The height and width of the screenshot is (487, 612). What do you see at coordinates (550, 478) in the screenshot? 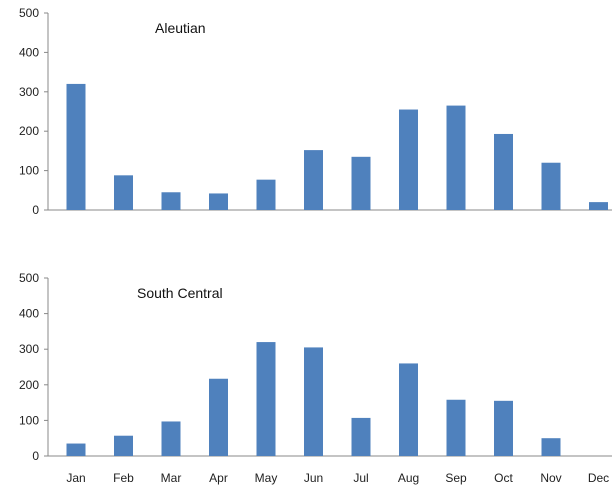
I see `x-tick-label: Nov` at bounding box center [550, 478].